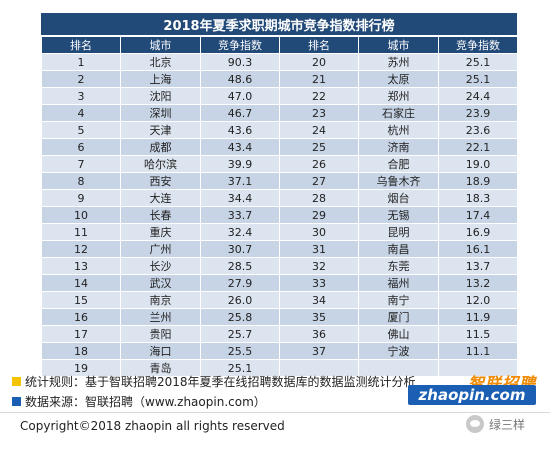 The image size is (550, 451). I want to click on table-row: 1 北京 90.3 20 苏州 25.1, so click(279, 62).